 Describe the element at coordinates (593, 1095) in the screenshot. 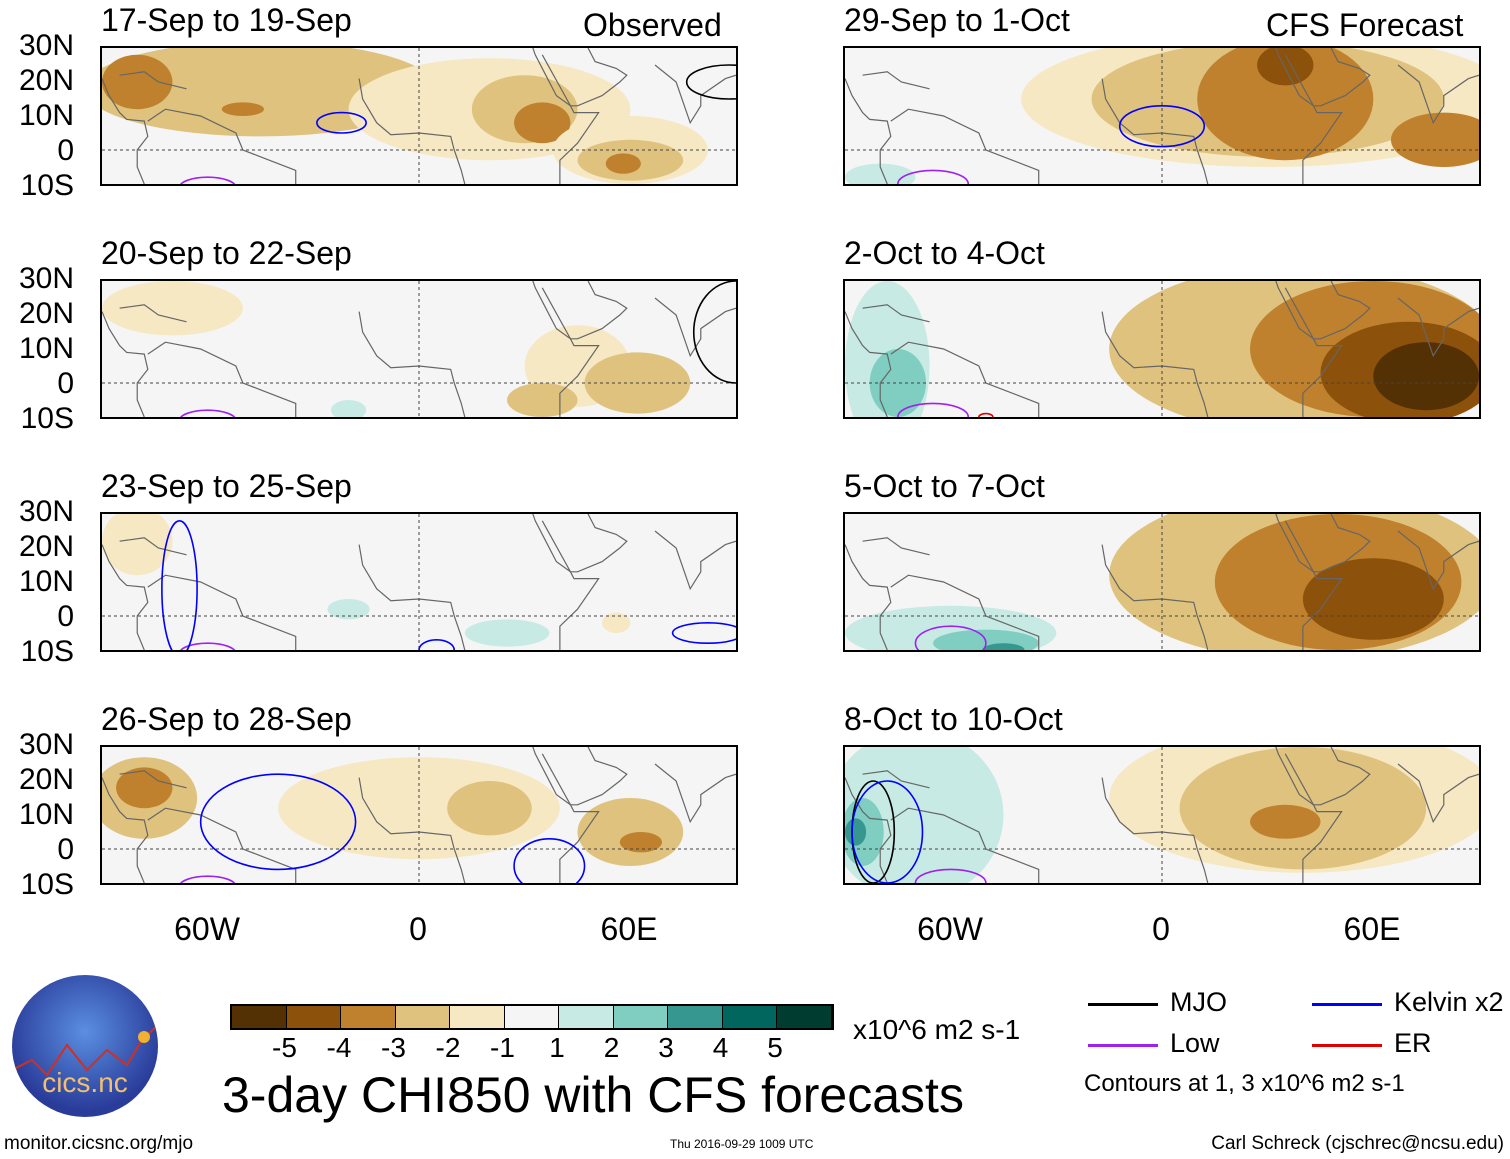

I see `main-title: 3-day CHI850 with CFS forecasts` at that location.